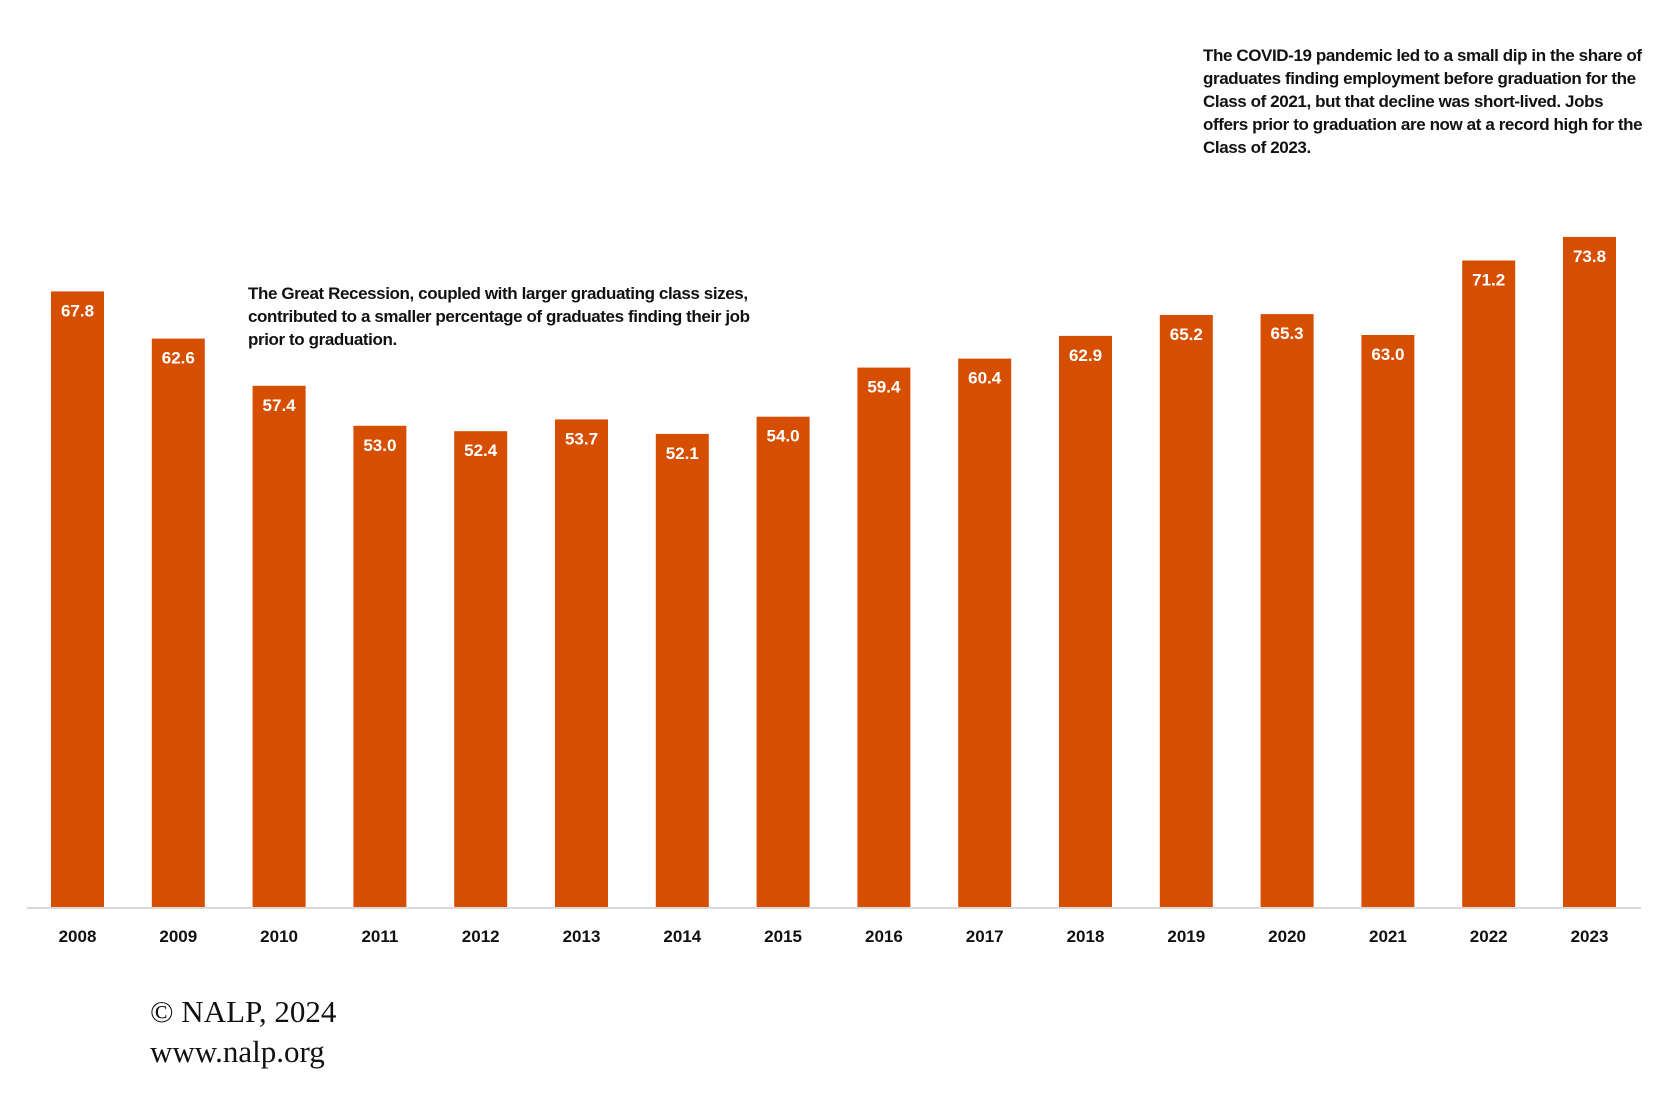  What do you see at coordinates (78, 936) in the screenshot?
I see `tick-label-2008: 2008` at bounding box center [78, 936].